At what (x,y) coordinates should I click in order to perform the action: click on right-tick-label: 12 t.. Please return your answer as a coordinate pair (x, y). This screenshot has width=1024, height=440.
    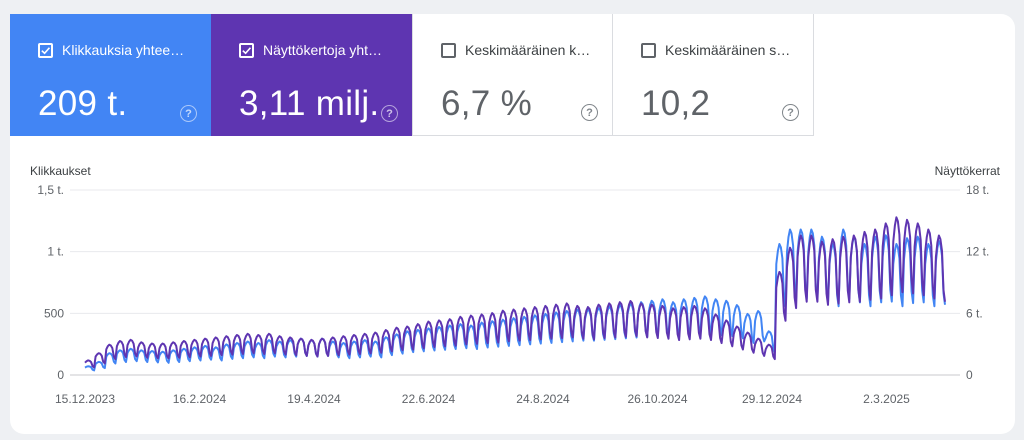
    Looking at the image, I should click on (977, 252).